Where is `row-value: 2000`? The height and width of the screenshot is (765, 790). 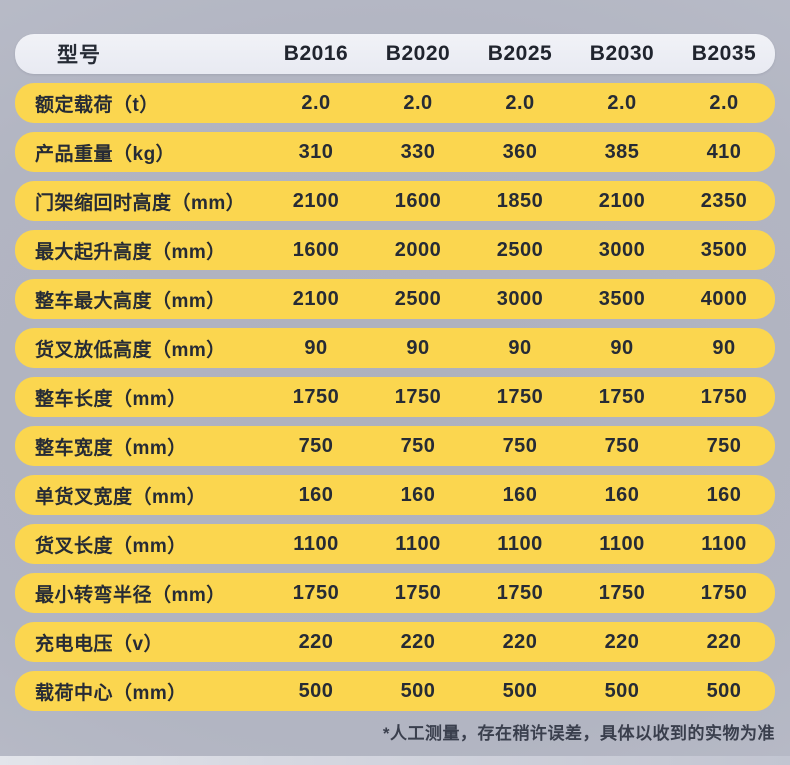
row-value: 2000 is located at coordinates (418, 249).